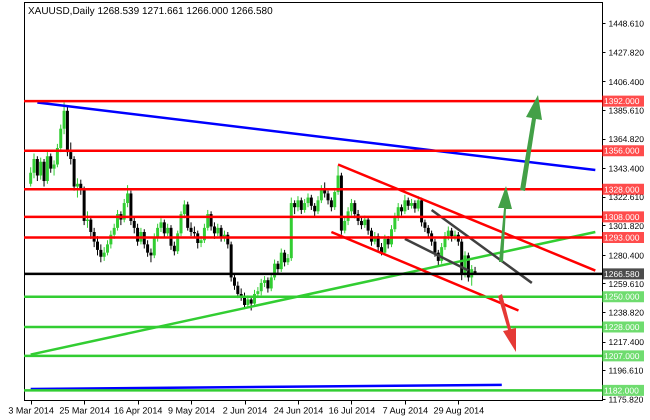 This screenshot has height=420, width=650. Describe the element at coordinates (622, 151) in the screenshot. I see `ref-line-label: 1356.000` at that location.